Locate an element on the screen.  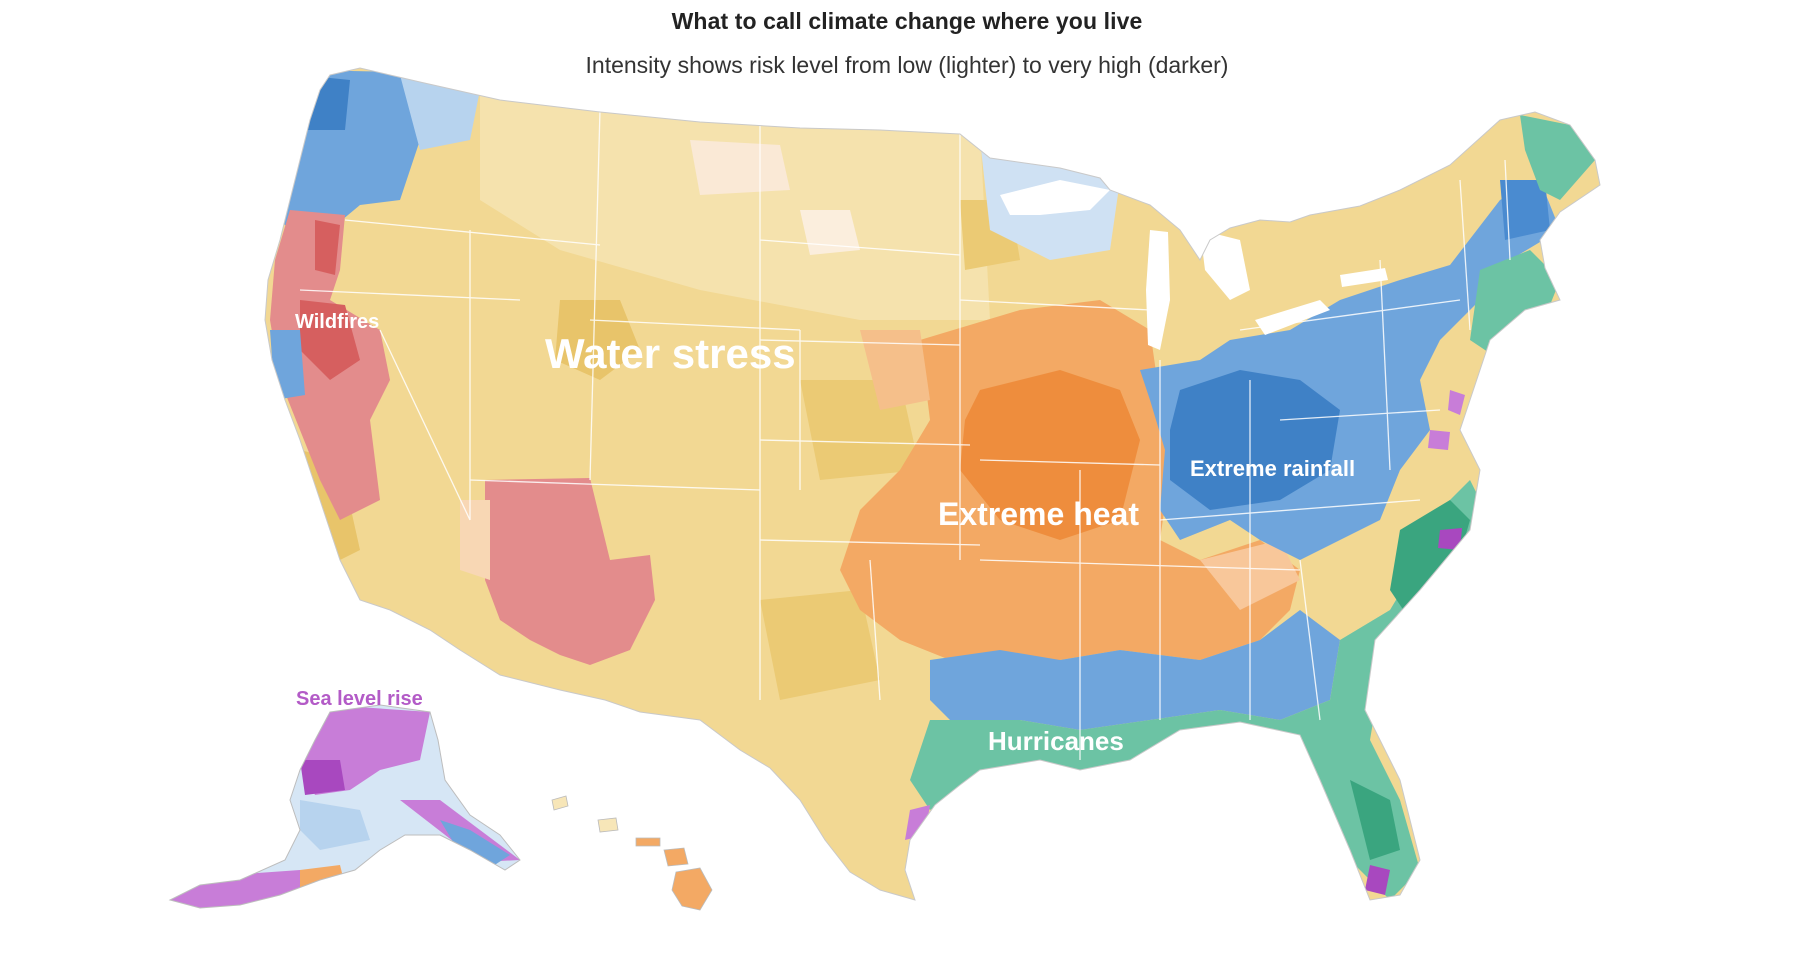
alaska-rainfall-light is located at coordinates (335, 825).